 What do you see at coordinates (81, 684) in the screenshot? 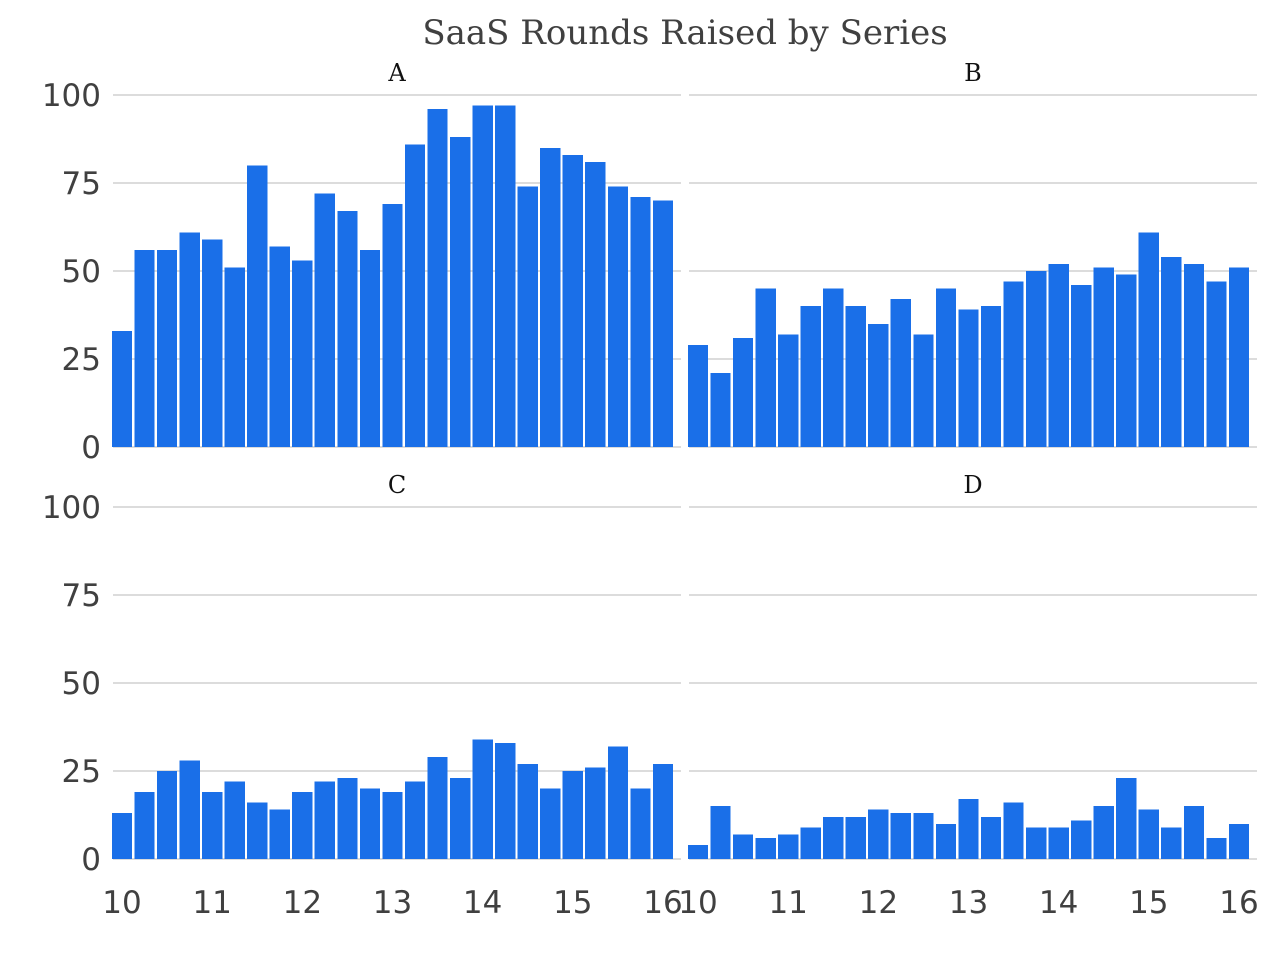
I see `y-tick-label: 50` at bounding box center [81, 684].